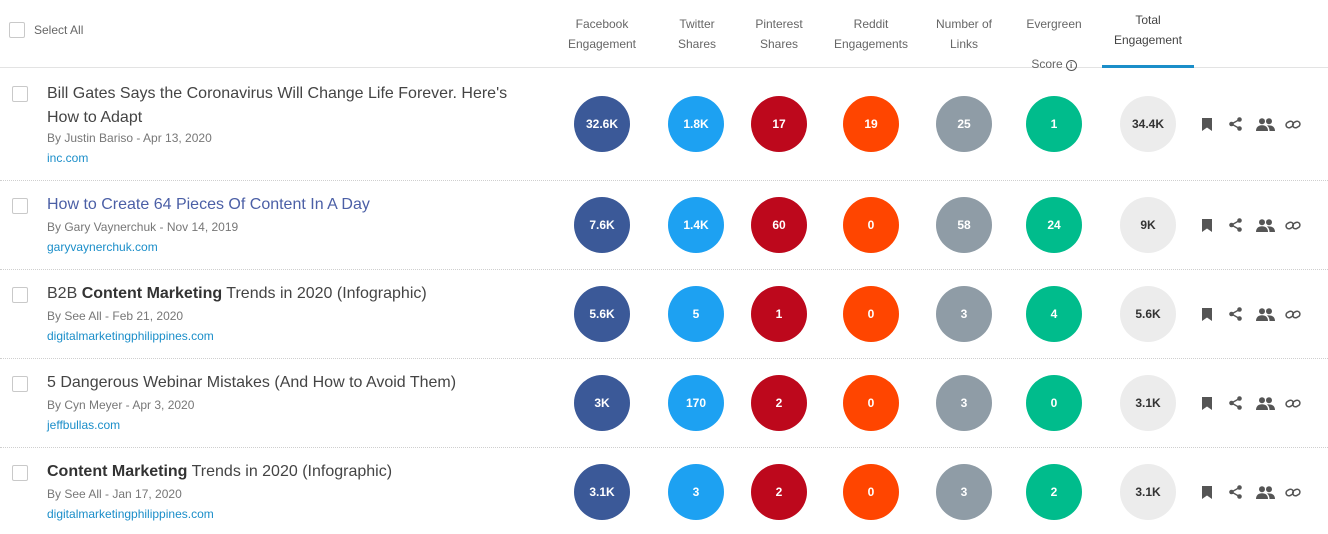 This screenshot has width=1328, height=534. I want to click on article-domain: garyvaynerchuk.com, so click(102, 247).